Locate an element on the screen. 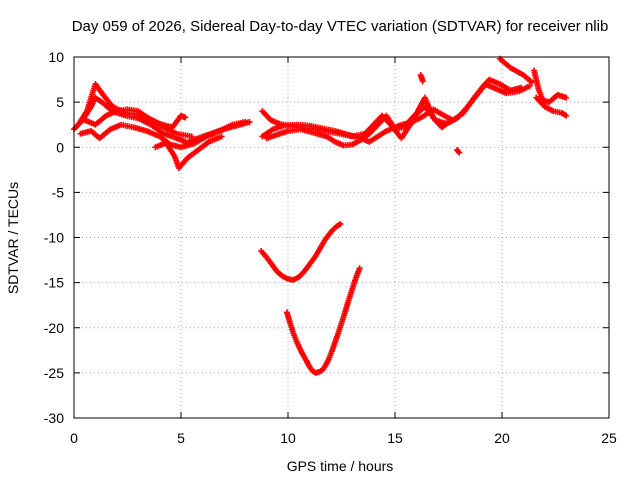 This screenshot has height=480, width=640. y-tick-label: -10 is located at coordinates (54, 238).